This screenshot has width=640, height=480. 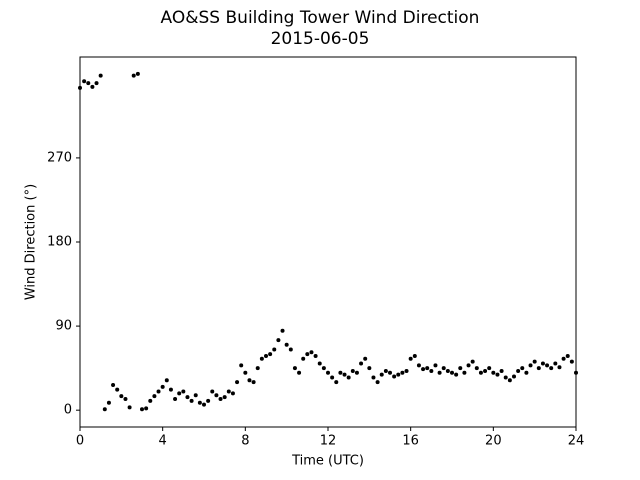 What do you see at coordinates (59, 242) in the screenshot?
I see `y-tick-label: 180` at bounding box center [59, 242].